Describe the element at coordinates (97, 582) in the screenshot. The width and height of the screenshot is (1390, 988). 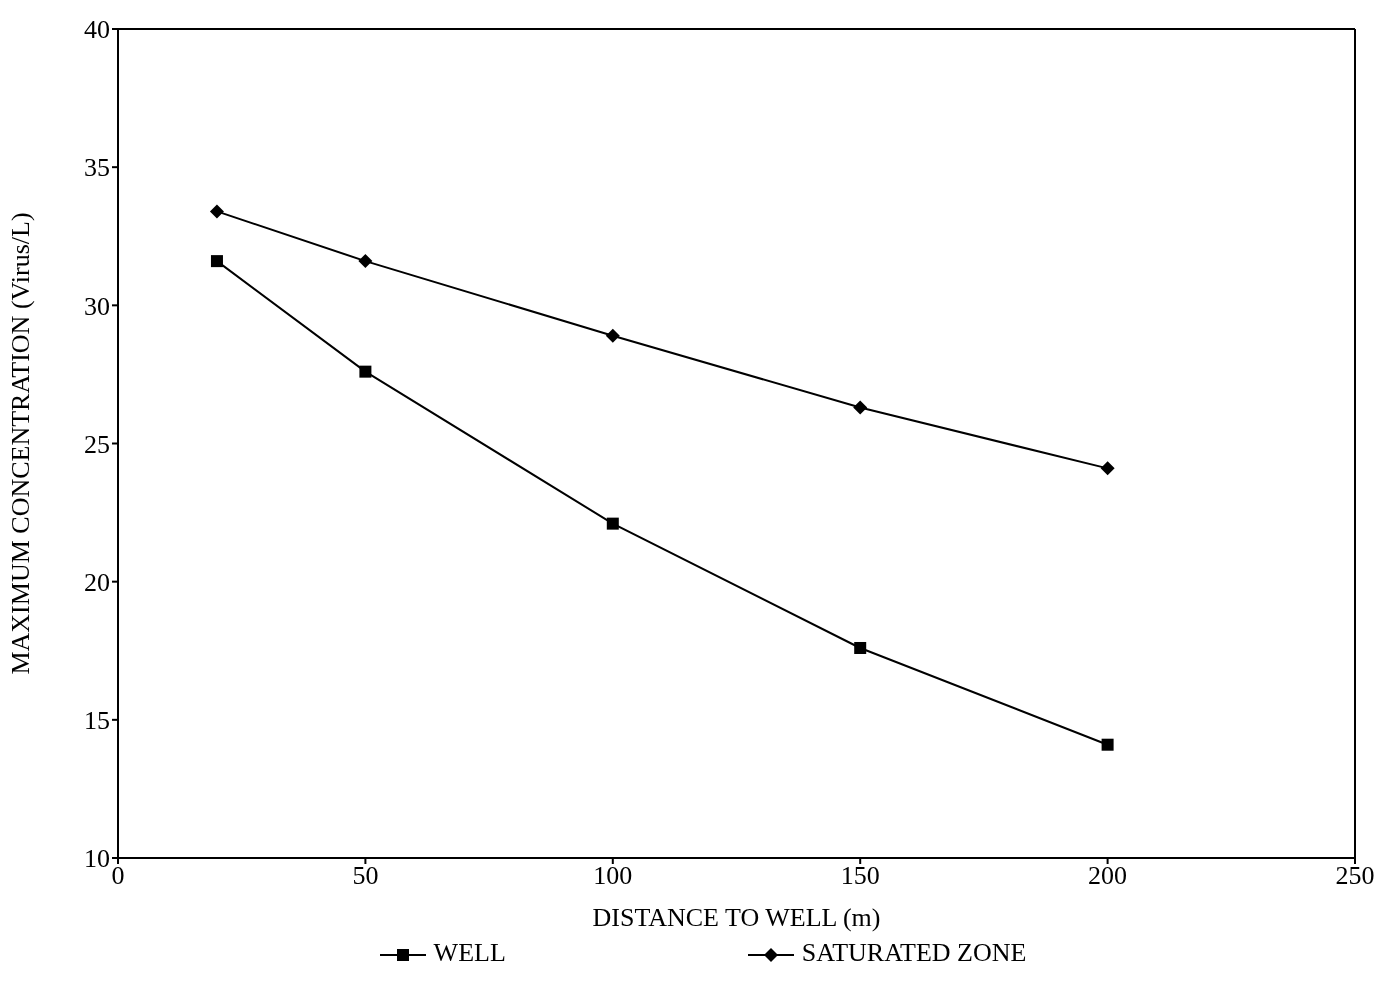
I see `y-tick-label: 20` at that location.